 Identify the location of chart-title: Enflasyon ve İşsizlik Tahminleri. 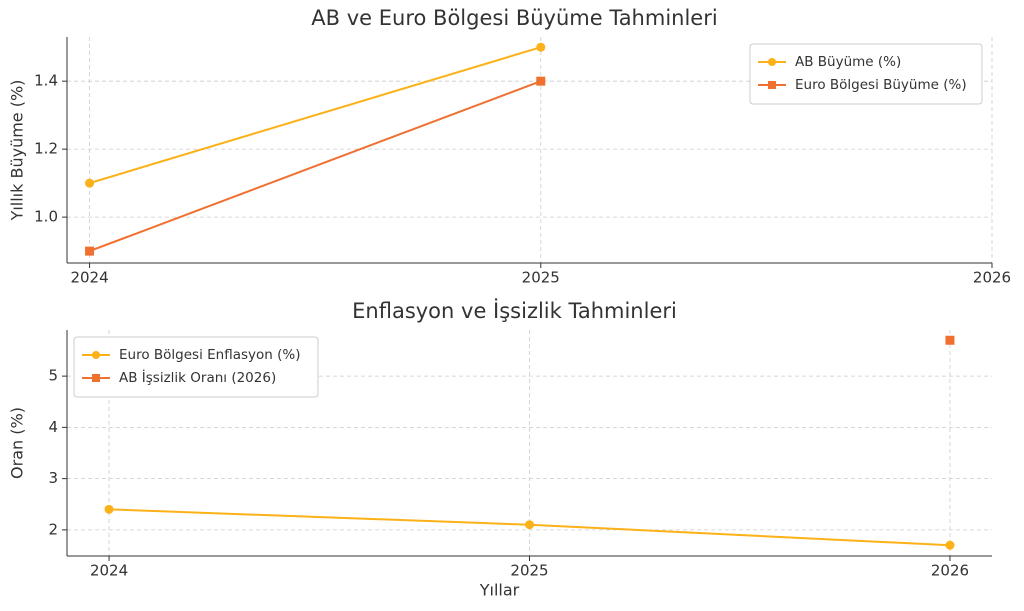
(514, 310).